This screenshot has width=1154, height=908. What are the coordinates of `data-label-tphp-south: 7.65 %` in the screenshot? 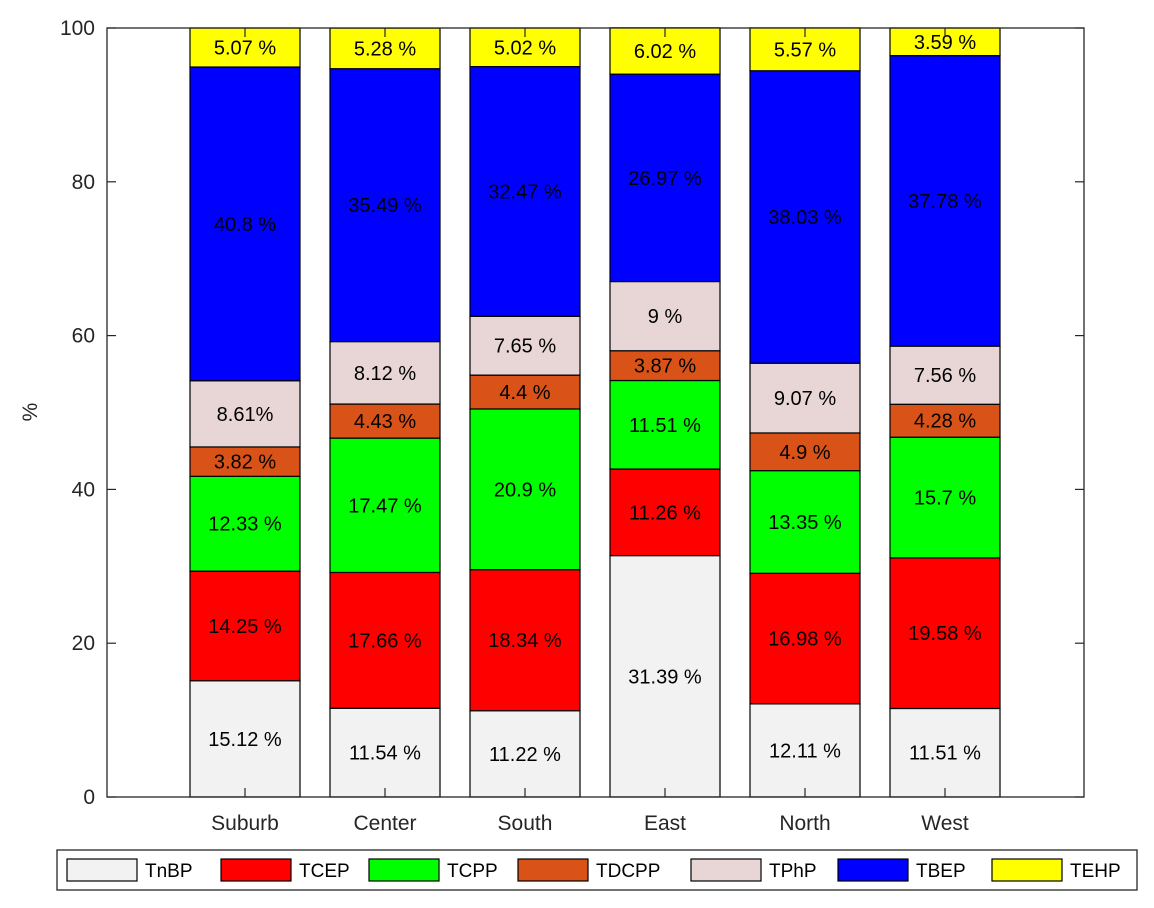 It's located at (525, 347).